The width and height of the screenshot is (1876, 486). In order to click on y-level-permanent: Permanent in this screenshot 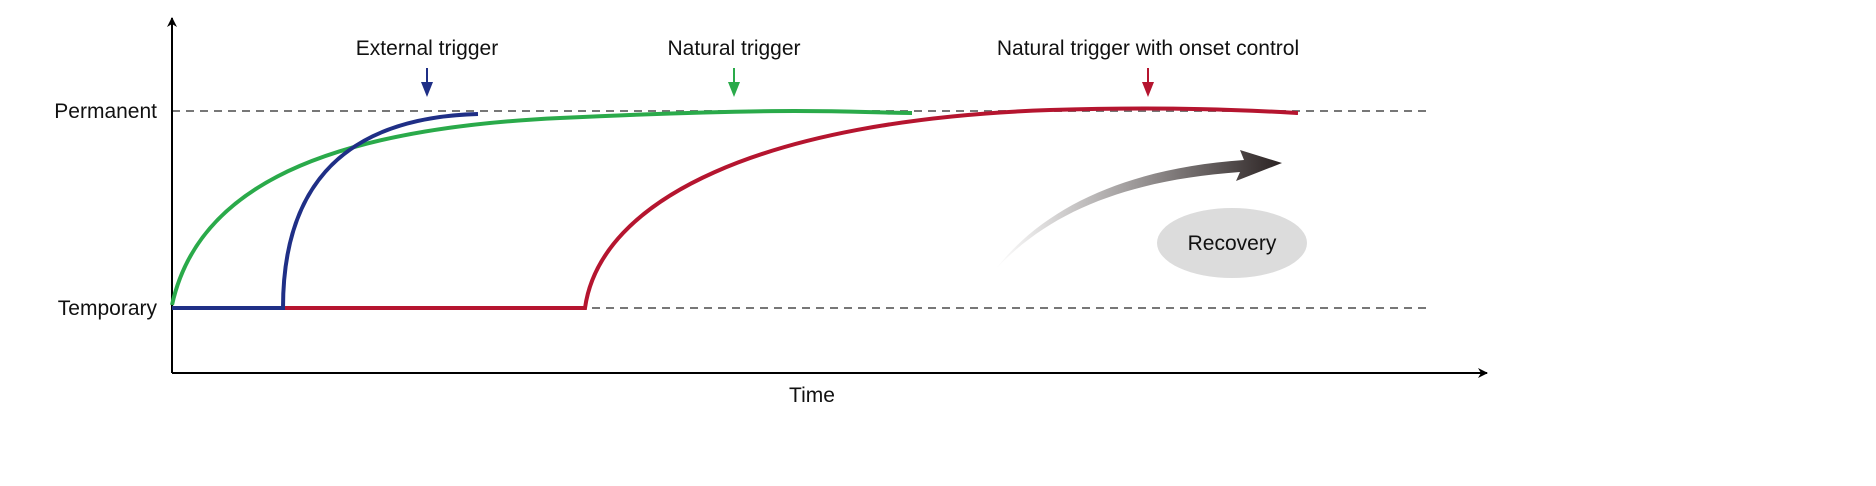, I will do `click(105, 111)`.